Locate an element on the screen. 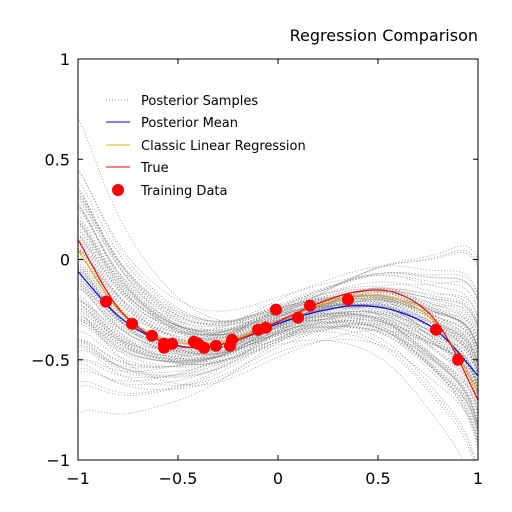 The image size is (512, 512). x-tick-label: −1 is located at coordinates (78, 478).